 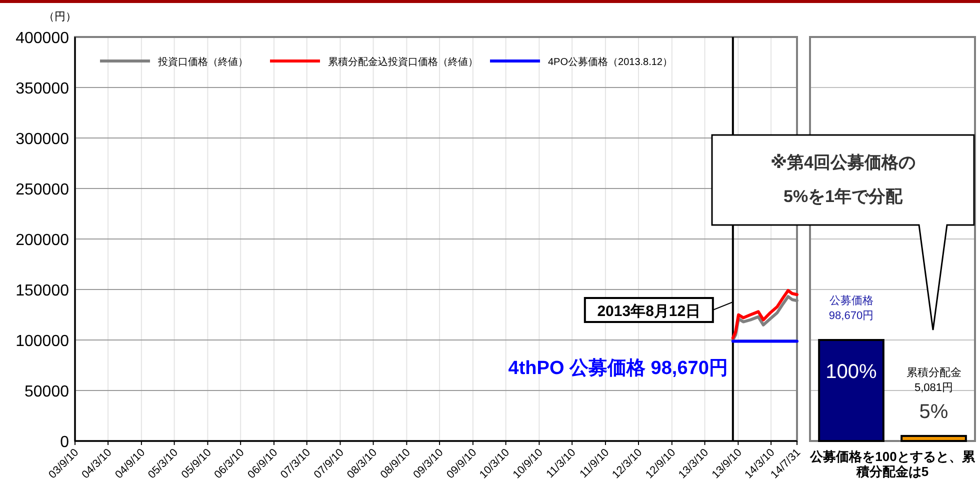 What do you see at coordinates (202, 62) in the screenshot?
I see `legend-label: 投資口価格（終値）` at bounding box center [202, 62].